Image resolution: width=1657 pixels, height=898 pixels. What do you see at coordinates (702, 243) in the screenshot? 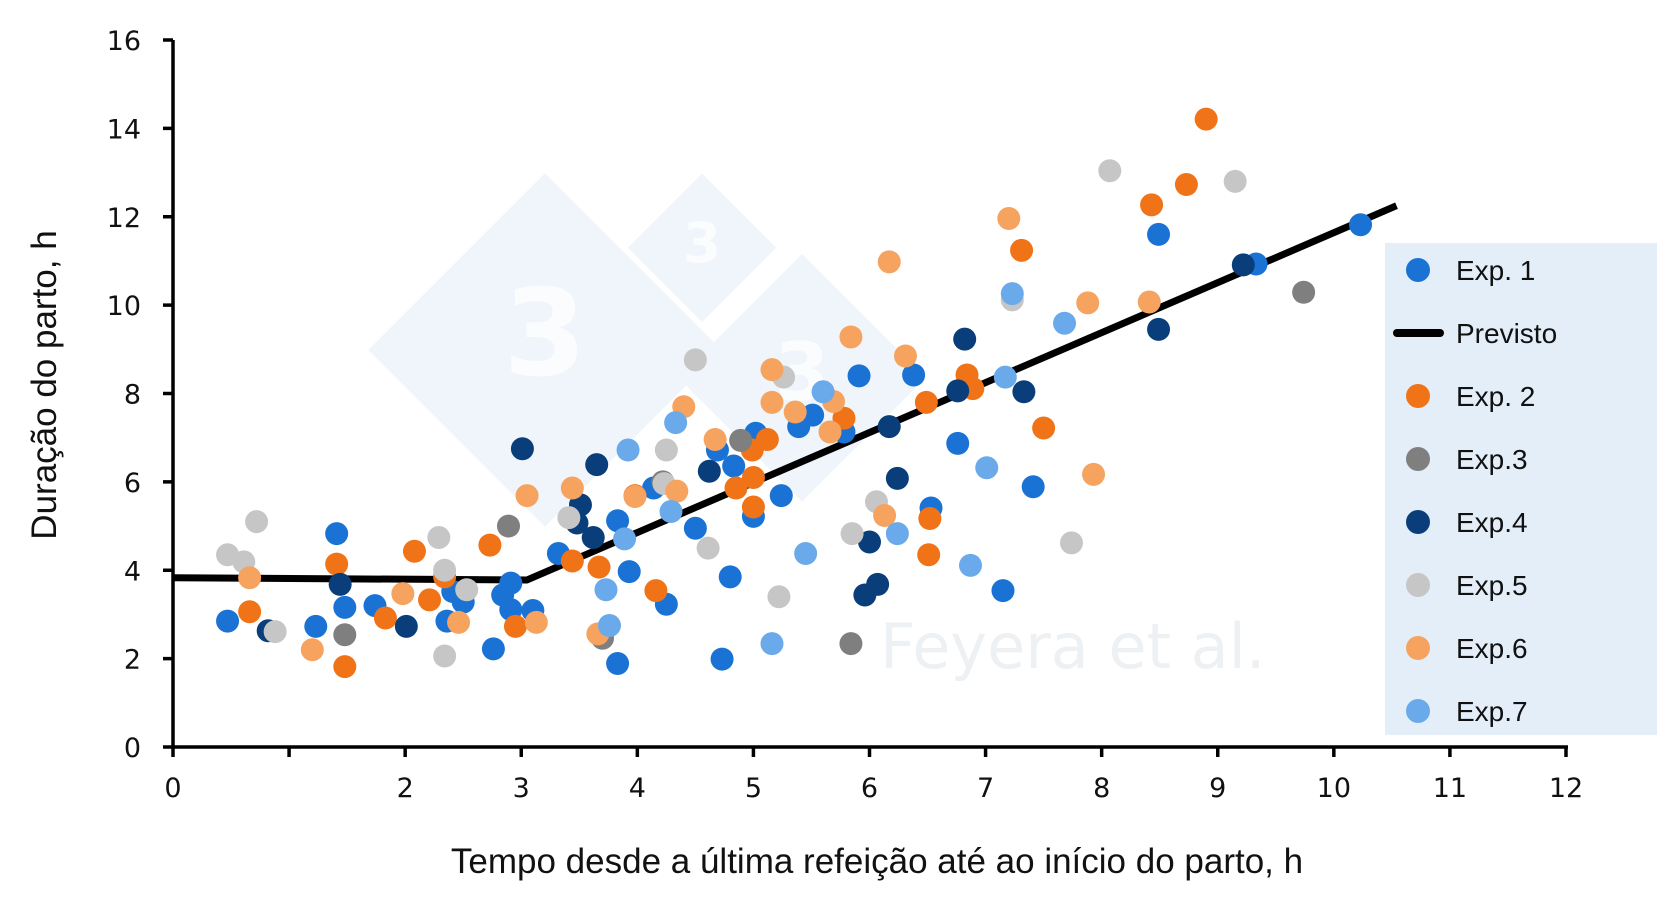
I see `svg-text: 3` at bounding box center [702, 243].